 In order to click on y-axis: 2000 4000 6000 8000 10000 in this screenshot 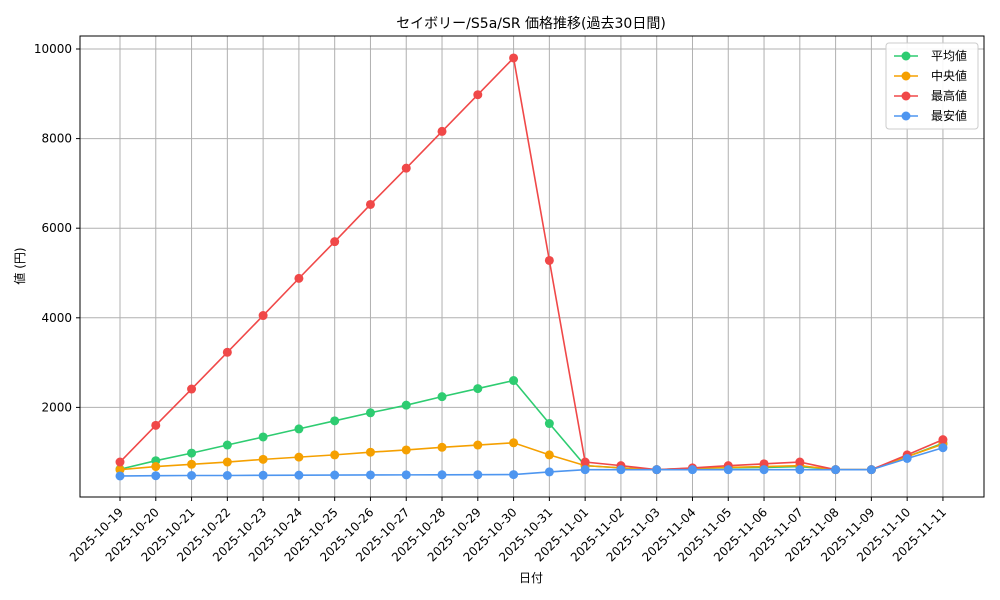, I will do `click(57, 228)`.